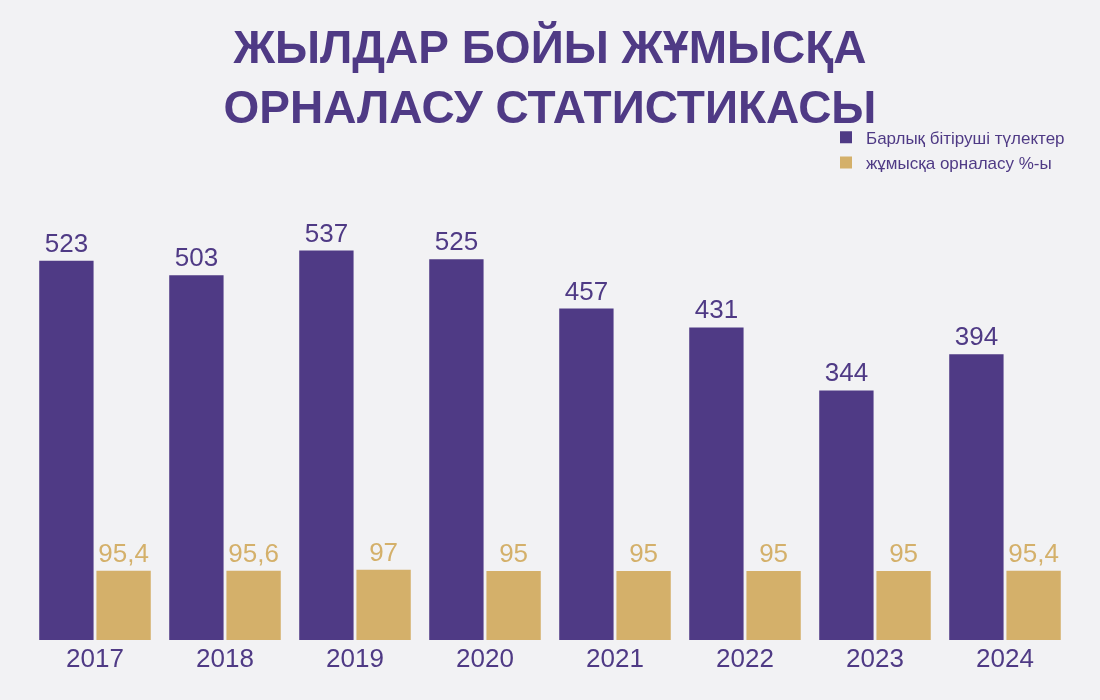  What do you see at coordinates (326, 232) in the screenshot?
I see `data-label: 537` at bounding box center [326, 232].